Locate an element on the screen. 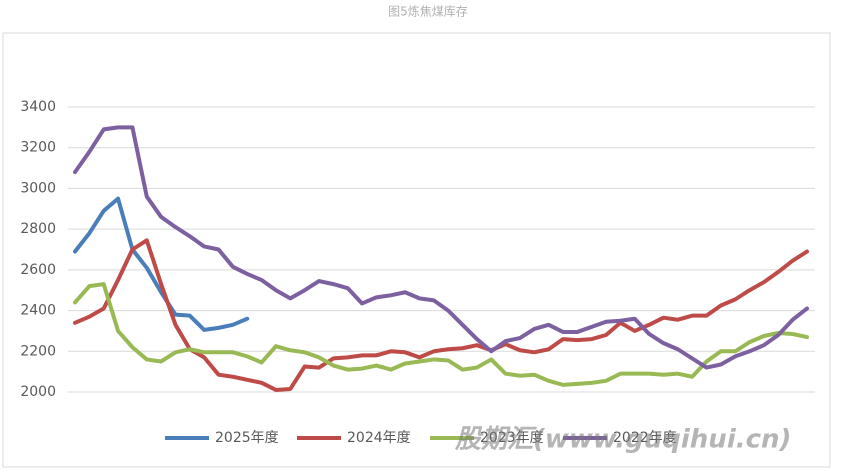 The width and height of the screenshot is (857, 470). legend-label: 2025年度 is located at coordinates (247, 438).